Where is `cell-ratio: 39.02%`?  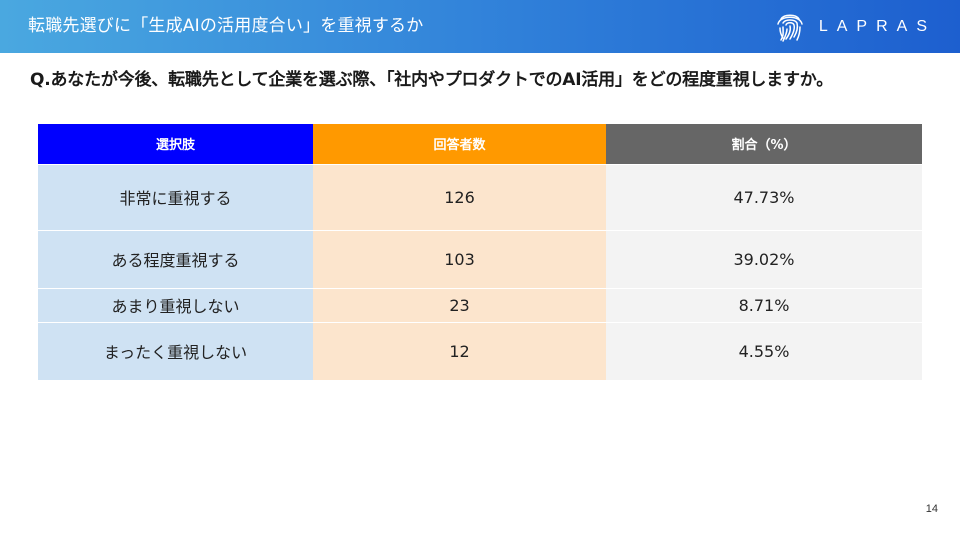
cell-ratio: 39.02% is located at coordinates (764, 258).